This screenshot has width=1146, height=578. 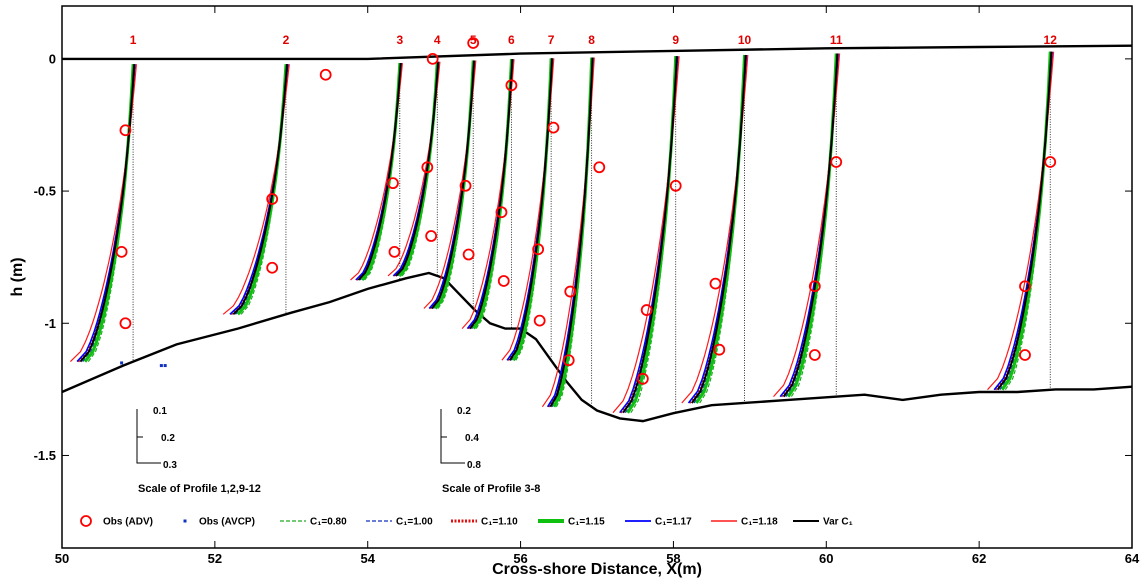 I want to click on legend-item-obs_avcp: Obs (AVCP), so click(x=219, y=522).